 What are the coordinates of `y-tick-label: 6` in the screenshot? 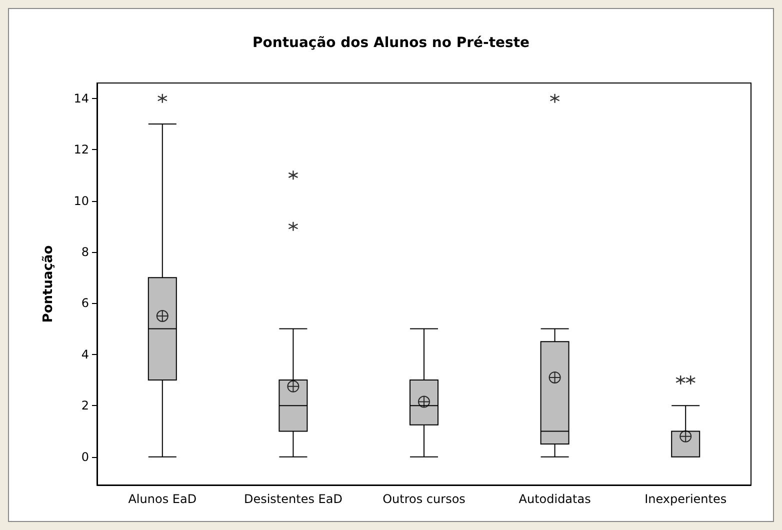 It's located at (85, 303).